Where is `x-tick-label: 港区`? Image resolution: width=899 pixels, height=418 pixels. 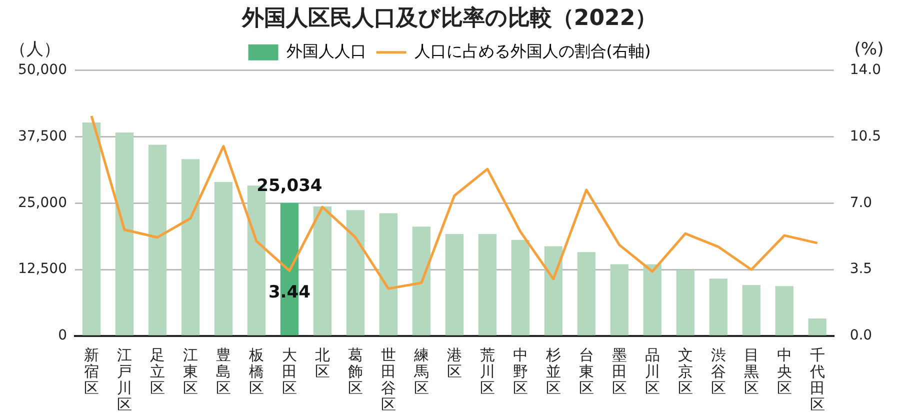 x-tick-label: 港区 is located at coordinates (454, 363).